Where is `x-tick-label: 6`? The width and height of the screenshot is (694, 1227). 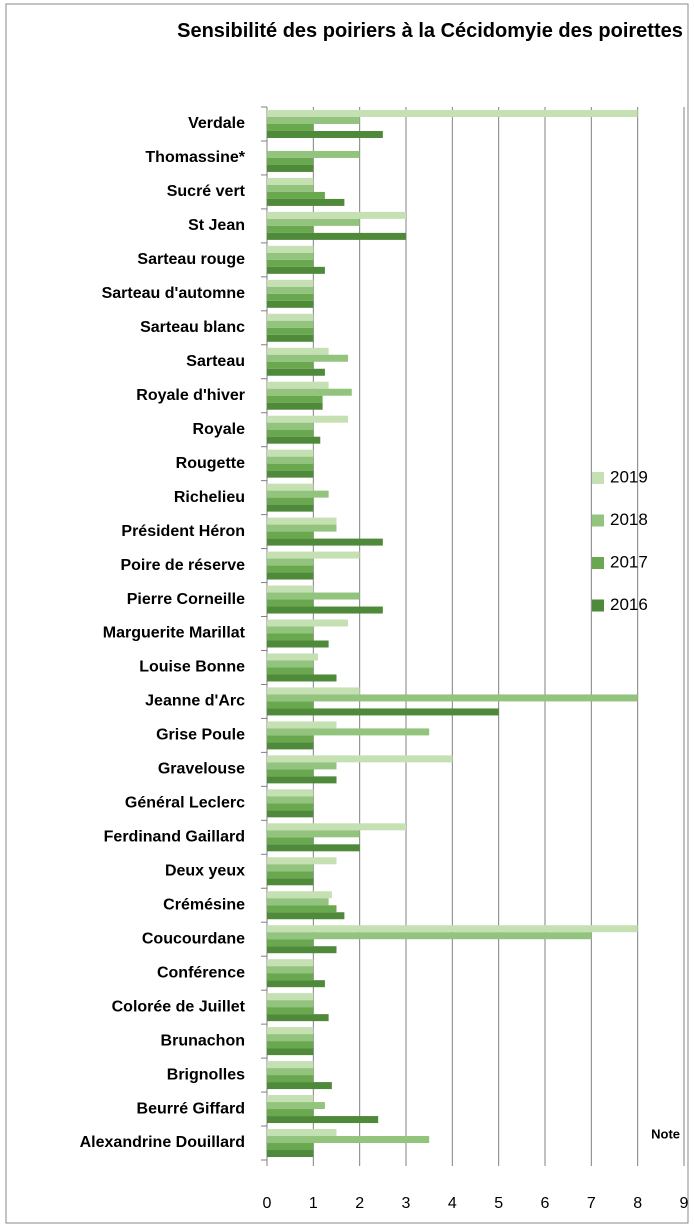
x-tick-label: 6 is located at coordinates (545, 1203).